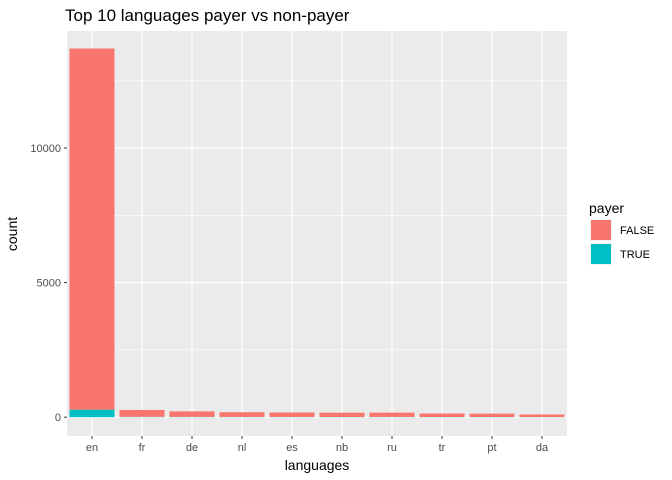 The height and width of the screenshot is (480, 672). Describe the element at coordinates (491, 448) in the screenshot. I see `x-tick-label: pt` at that location.